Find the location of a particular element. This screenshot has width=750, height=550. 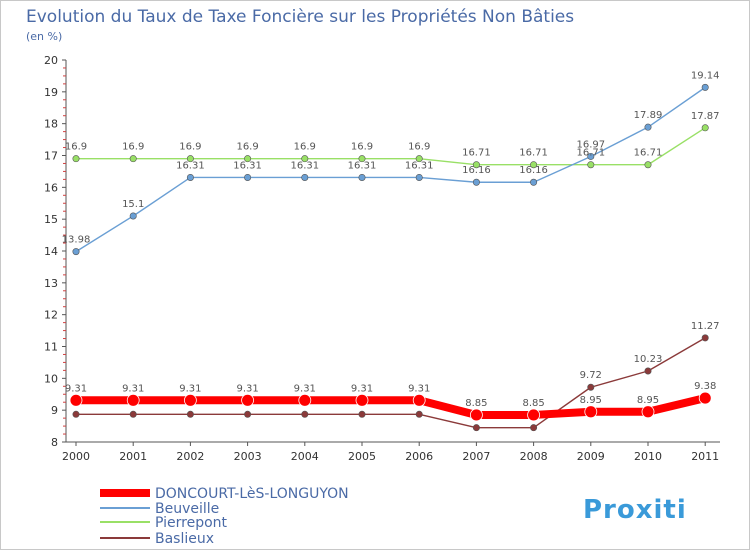

data-label-1-3: 16.31 is located at coordinates (247, 165).